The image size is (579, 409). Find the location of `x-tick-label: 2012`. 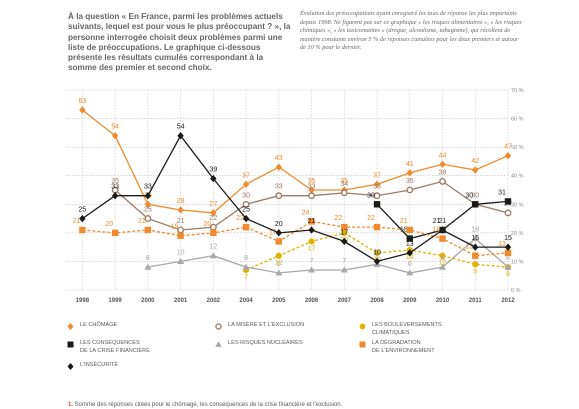

x-tick-label: 2012 is located at coordinates (508, 301).